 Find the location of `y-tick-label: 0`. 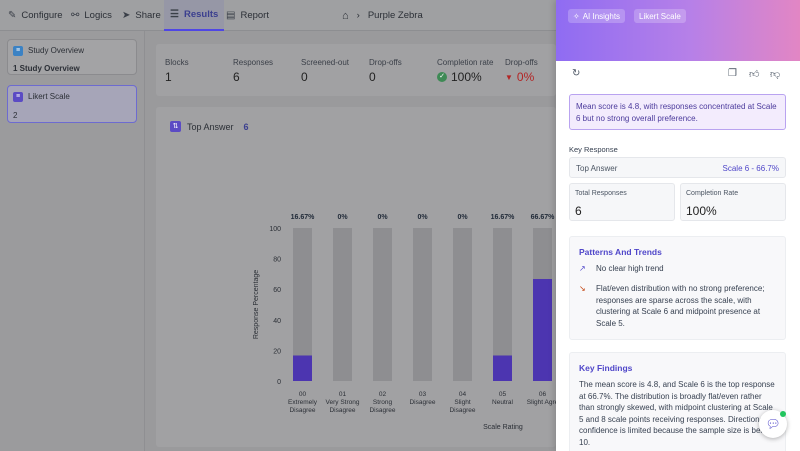

y-tick-label: 0 is located at coordinates (279, 382).